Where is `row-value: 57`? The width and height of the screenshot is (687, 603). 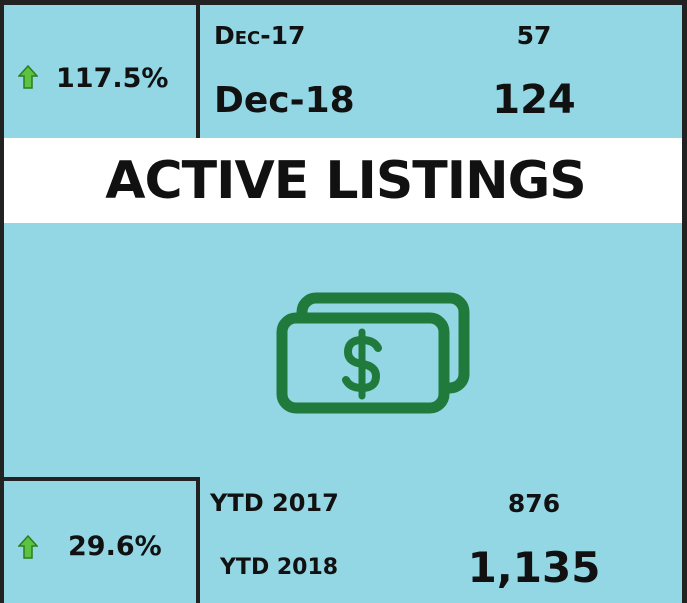 row-value: 57 is located at coordinates (534, 35).